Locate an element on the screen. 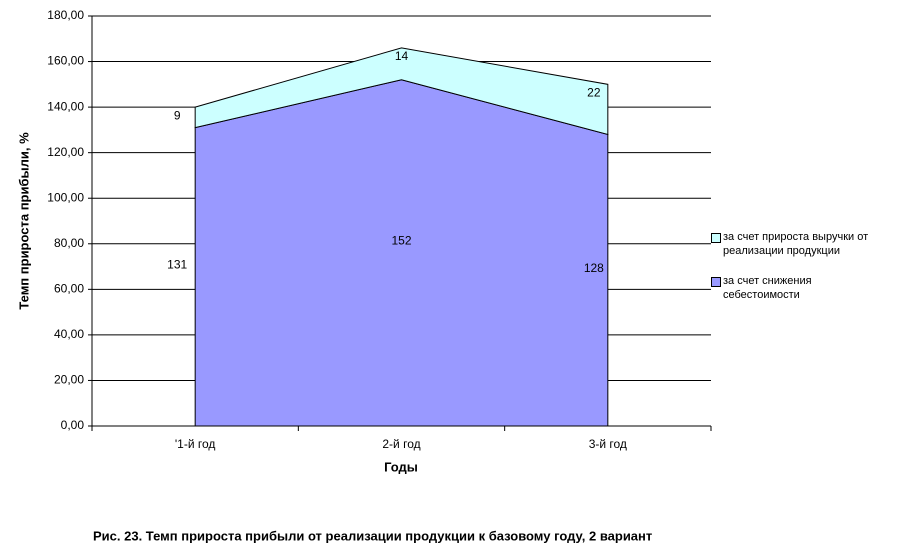  y-tick-label: 0,00 is located at coordinates (73, 425).